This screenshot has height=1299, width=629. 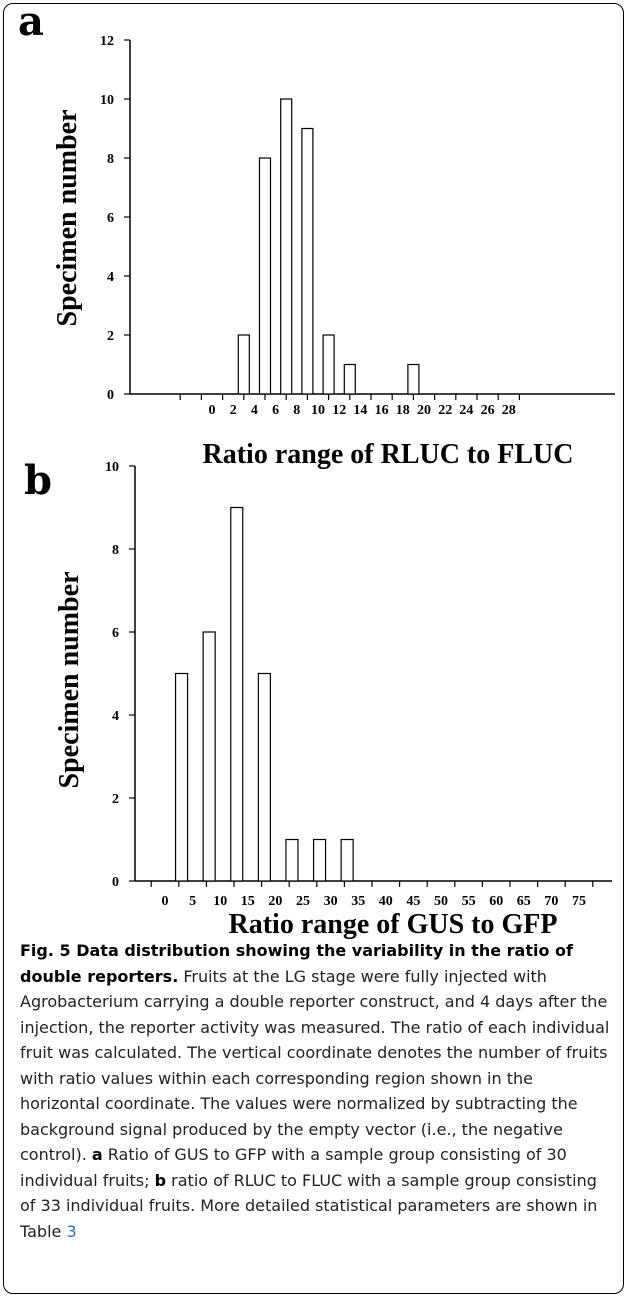 What do you see at coordinates (441, 901) in the screenshot?
I see `x-tick-label: 50` at bounding box center [441, 901].